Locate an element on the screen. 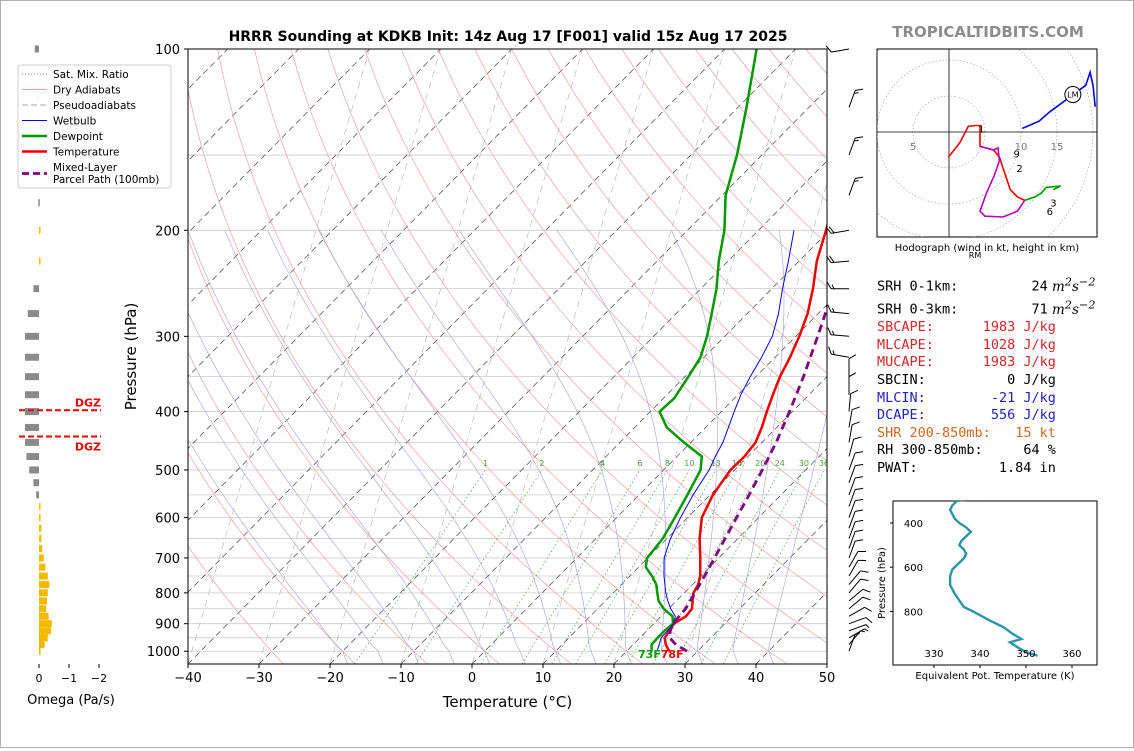 The image size is (1134, 751). param-label: MLCIN: is located at coordinates (901, 397).